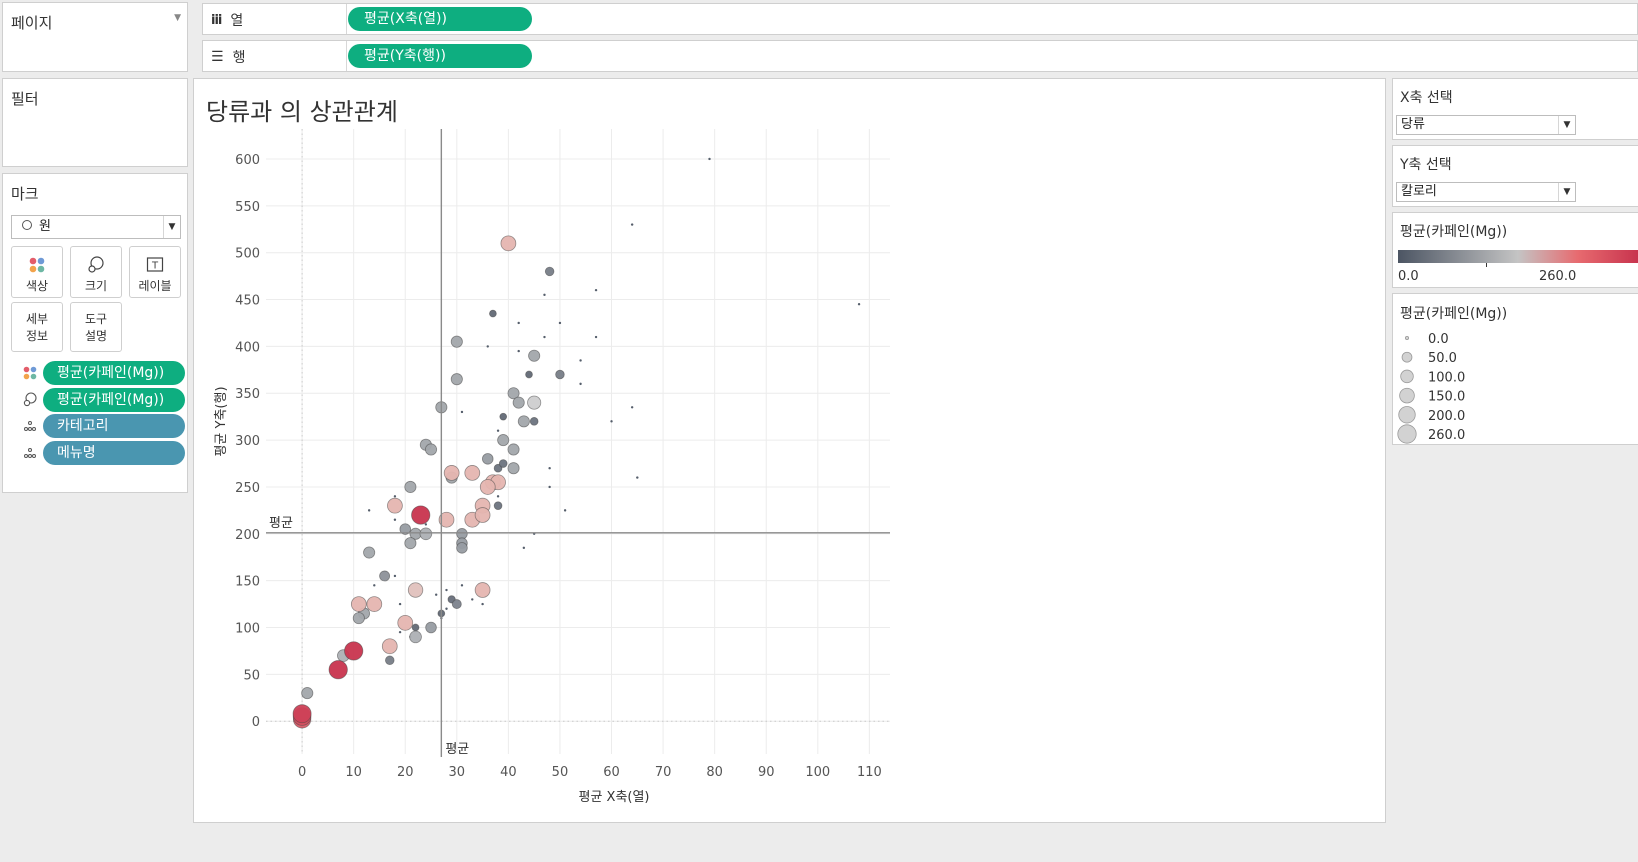 The width and height of the screenshot is (1638, 862). Describe the element at coordinates (37, 319) in the screenshot. I see `detail-button-label-1: 세부` at that location.